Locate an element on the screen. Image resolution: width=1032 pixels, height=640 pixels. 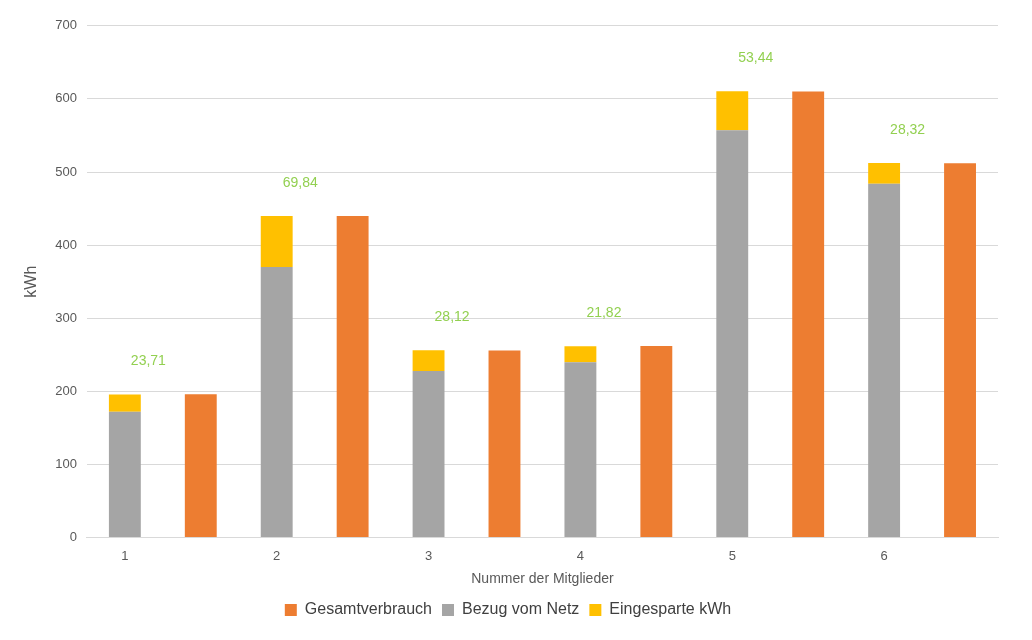
legend-label: Gesamtverbrauch is located at coordinates (368, 609).